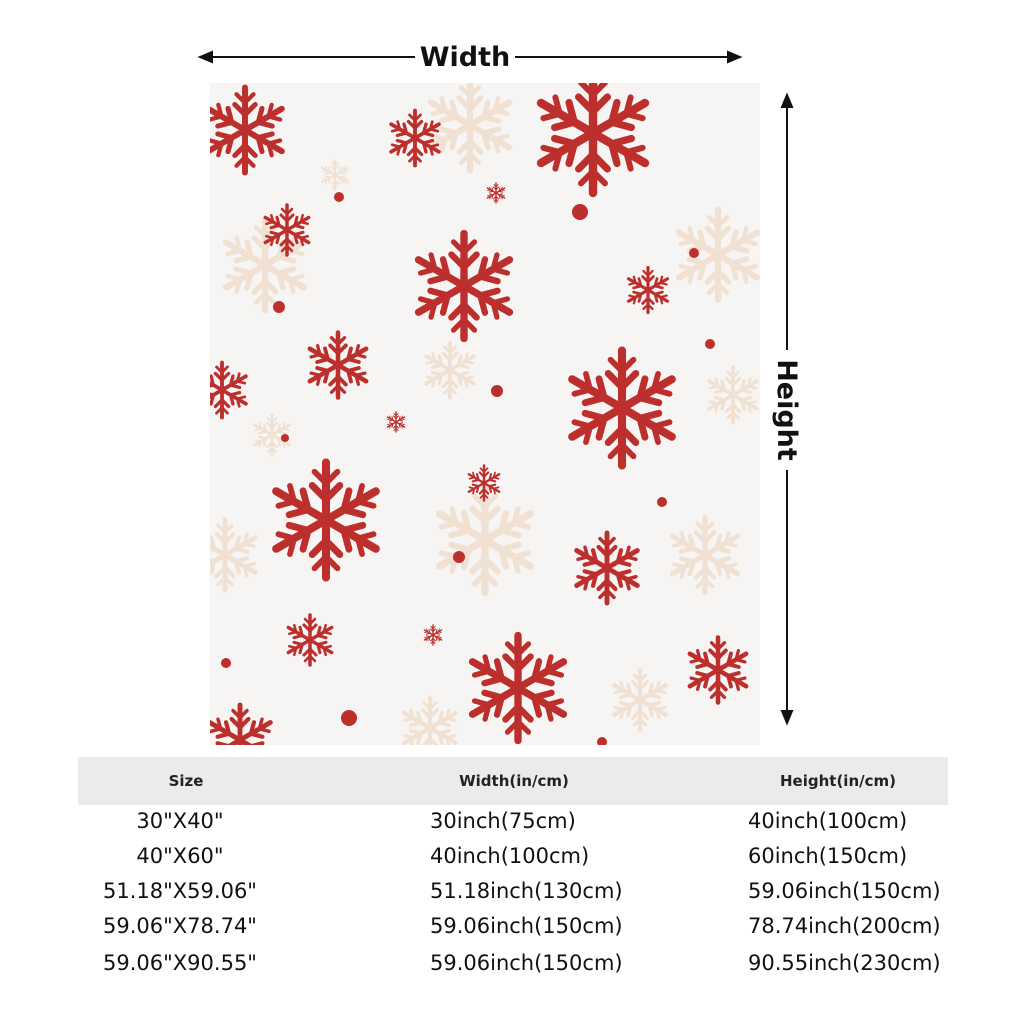 This screenshot has width=1024, height=1024. What do you see at coordinates (180, 963) in the screenshot?
I see `table-cell: 59.06"X90.55"` at bounding box center [180, 963].